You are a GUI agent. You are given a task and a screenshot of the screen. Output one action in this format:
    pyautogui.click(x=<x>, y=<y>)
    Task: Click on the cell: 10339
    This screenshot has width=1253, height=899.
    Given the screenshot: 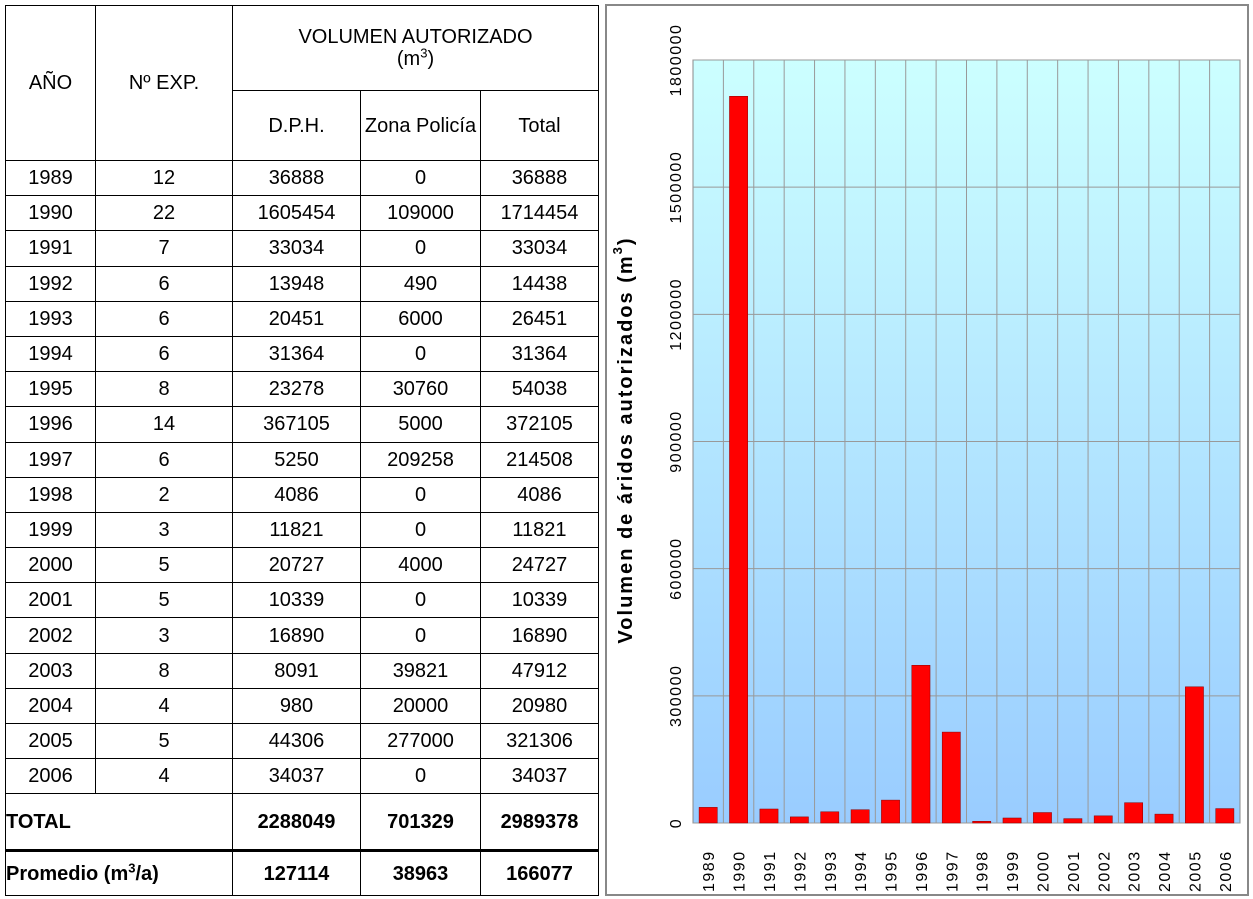 What is the action you would take?
    pyautogui.click(x=539, y=600)
    